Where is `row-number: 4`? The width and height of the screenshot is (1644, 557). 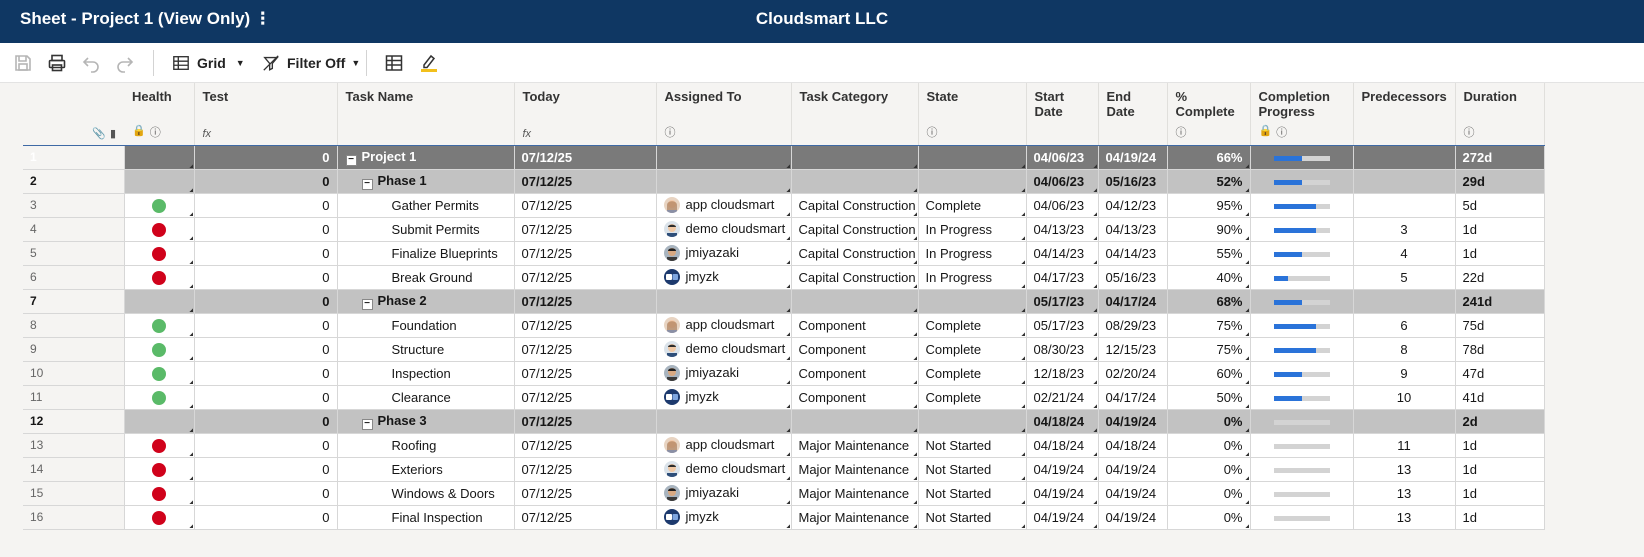 row-number: 4 is located at coordinates (74, 229).